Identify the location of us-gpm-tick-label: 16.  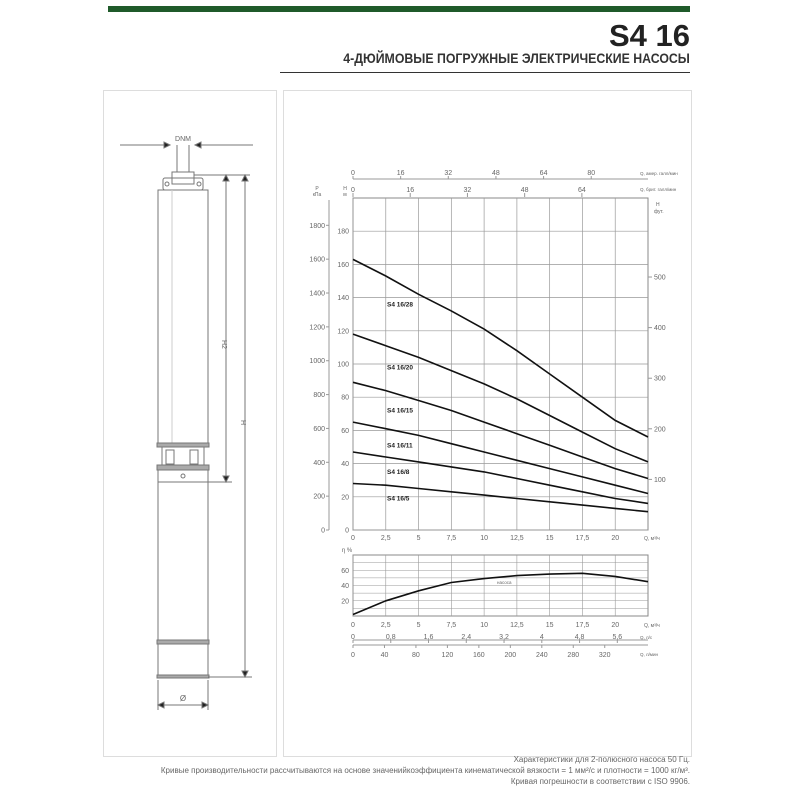
(401, 173).